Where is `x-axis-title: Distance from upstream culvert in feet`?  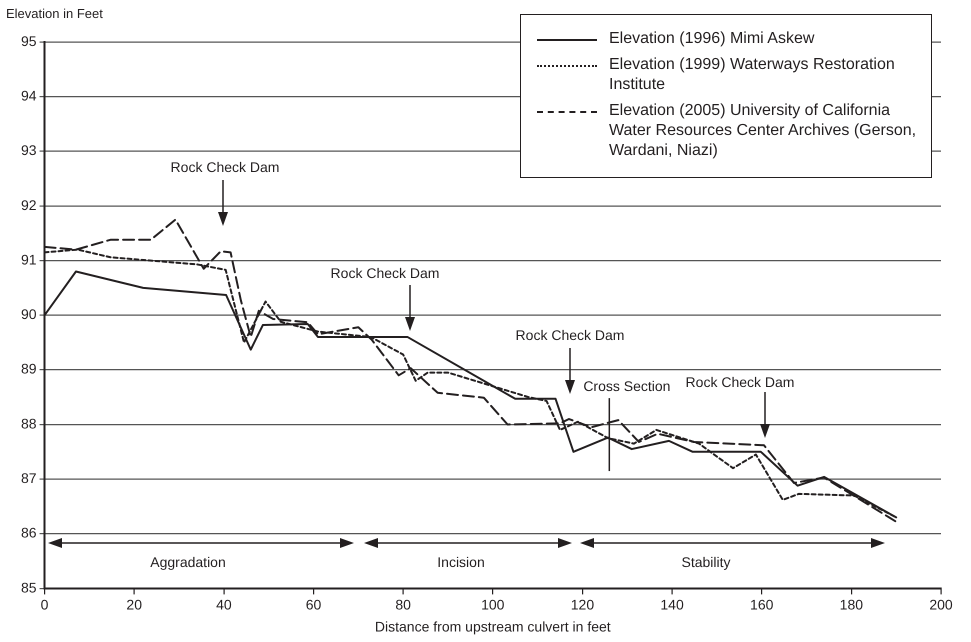 x-axis-title: Distance from upstream culvert in feet is located at coordinates (492, 626).